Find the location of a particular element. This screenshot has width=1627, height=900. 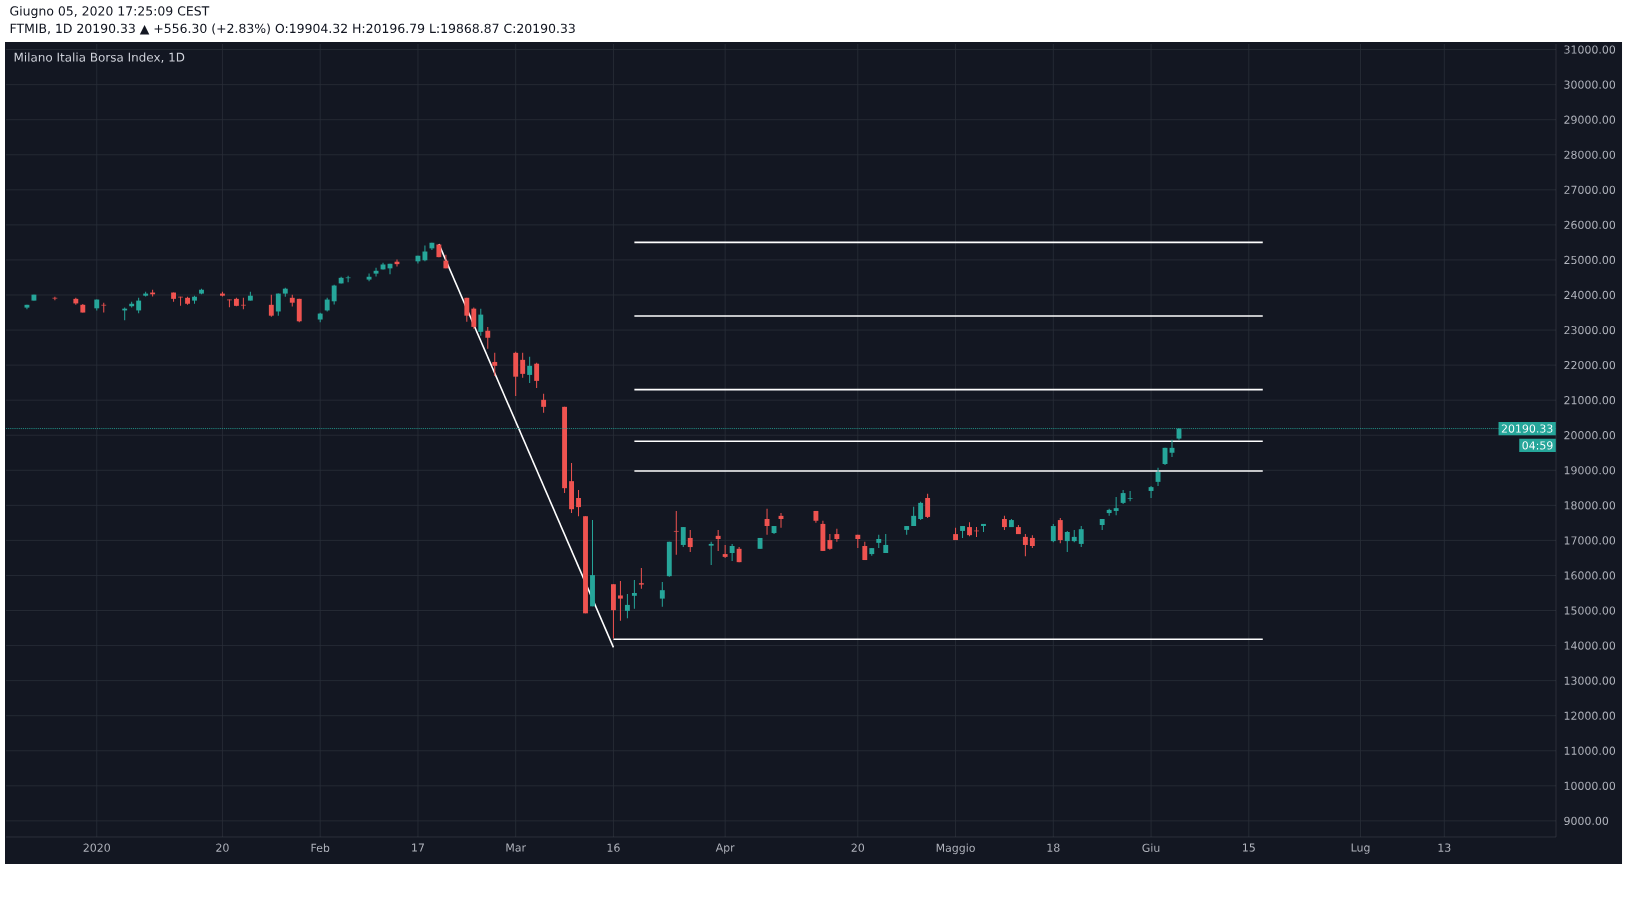

y-tick-label: 9000.00 is located at coordinates (1586, 821).